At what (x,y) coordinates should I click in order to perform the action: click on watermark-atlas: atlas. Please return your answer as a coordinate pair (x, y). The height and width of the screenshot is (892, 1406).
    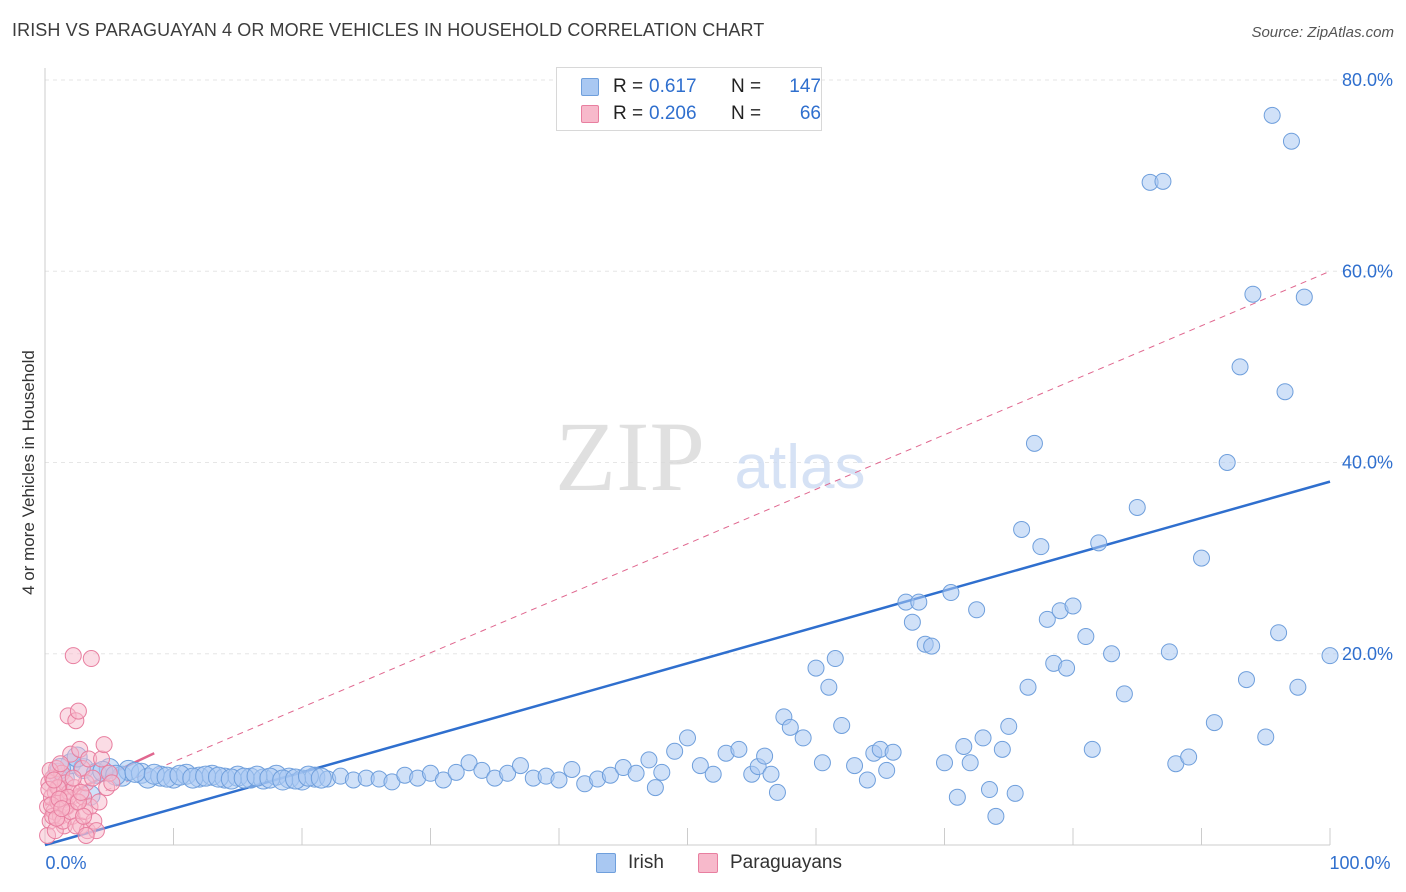
    Looking at the image, I should click on (800, 467).